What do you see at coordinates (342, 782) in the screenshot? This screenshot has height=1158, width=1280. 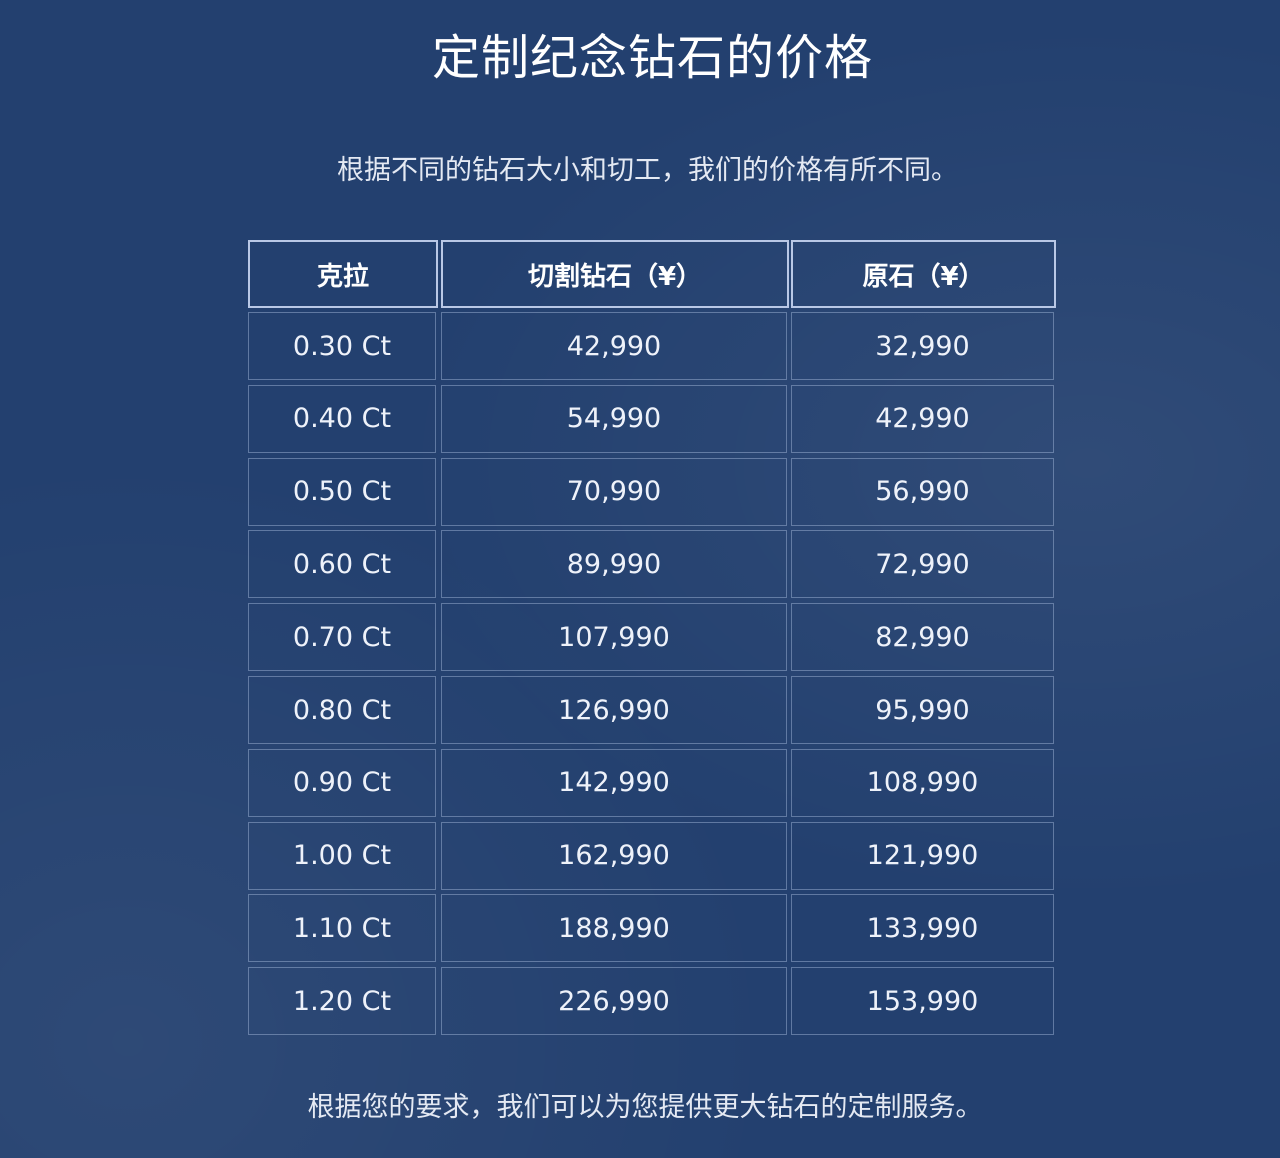 I see `carat-cell: 0.90 Ct` at bounding box center [342, 782].